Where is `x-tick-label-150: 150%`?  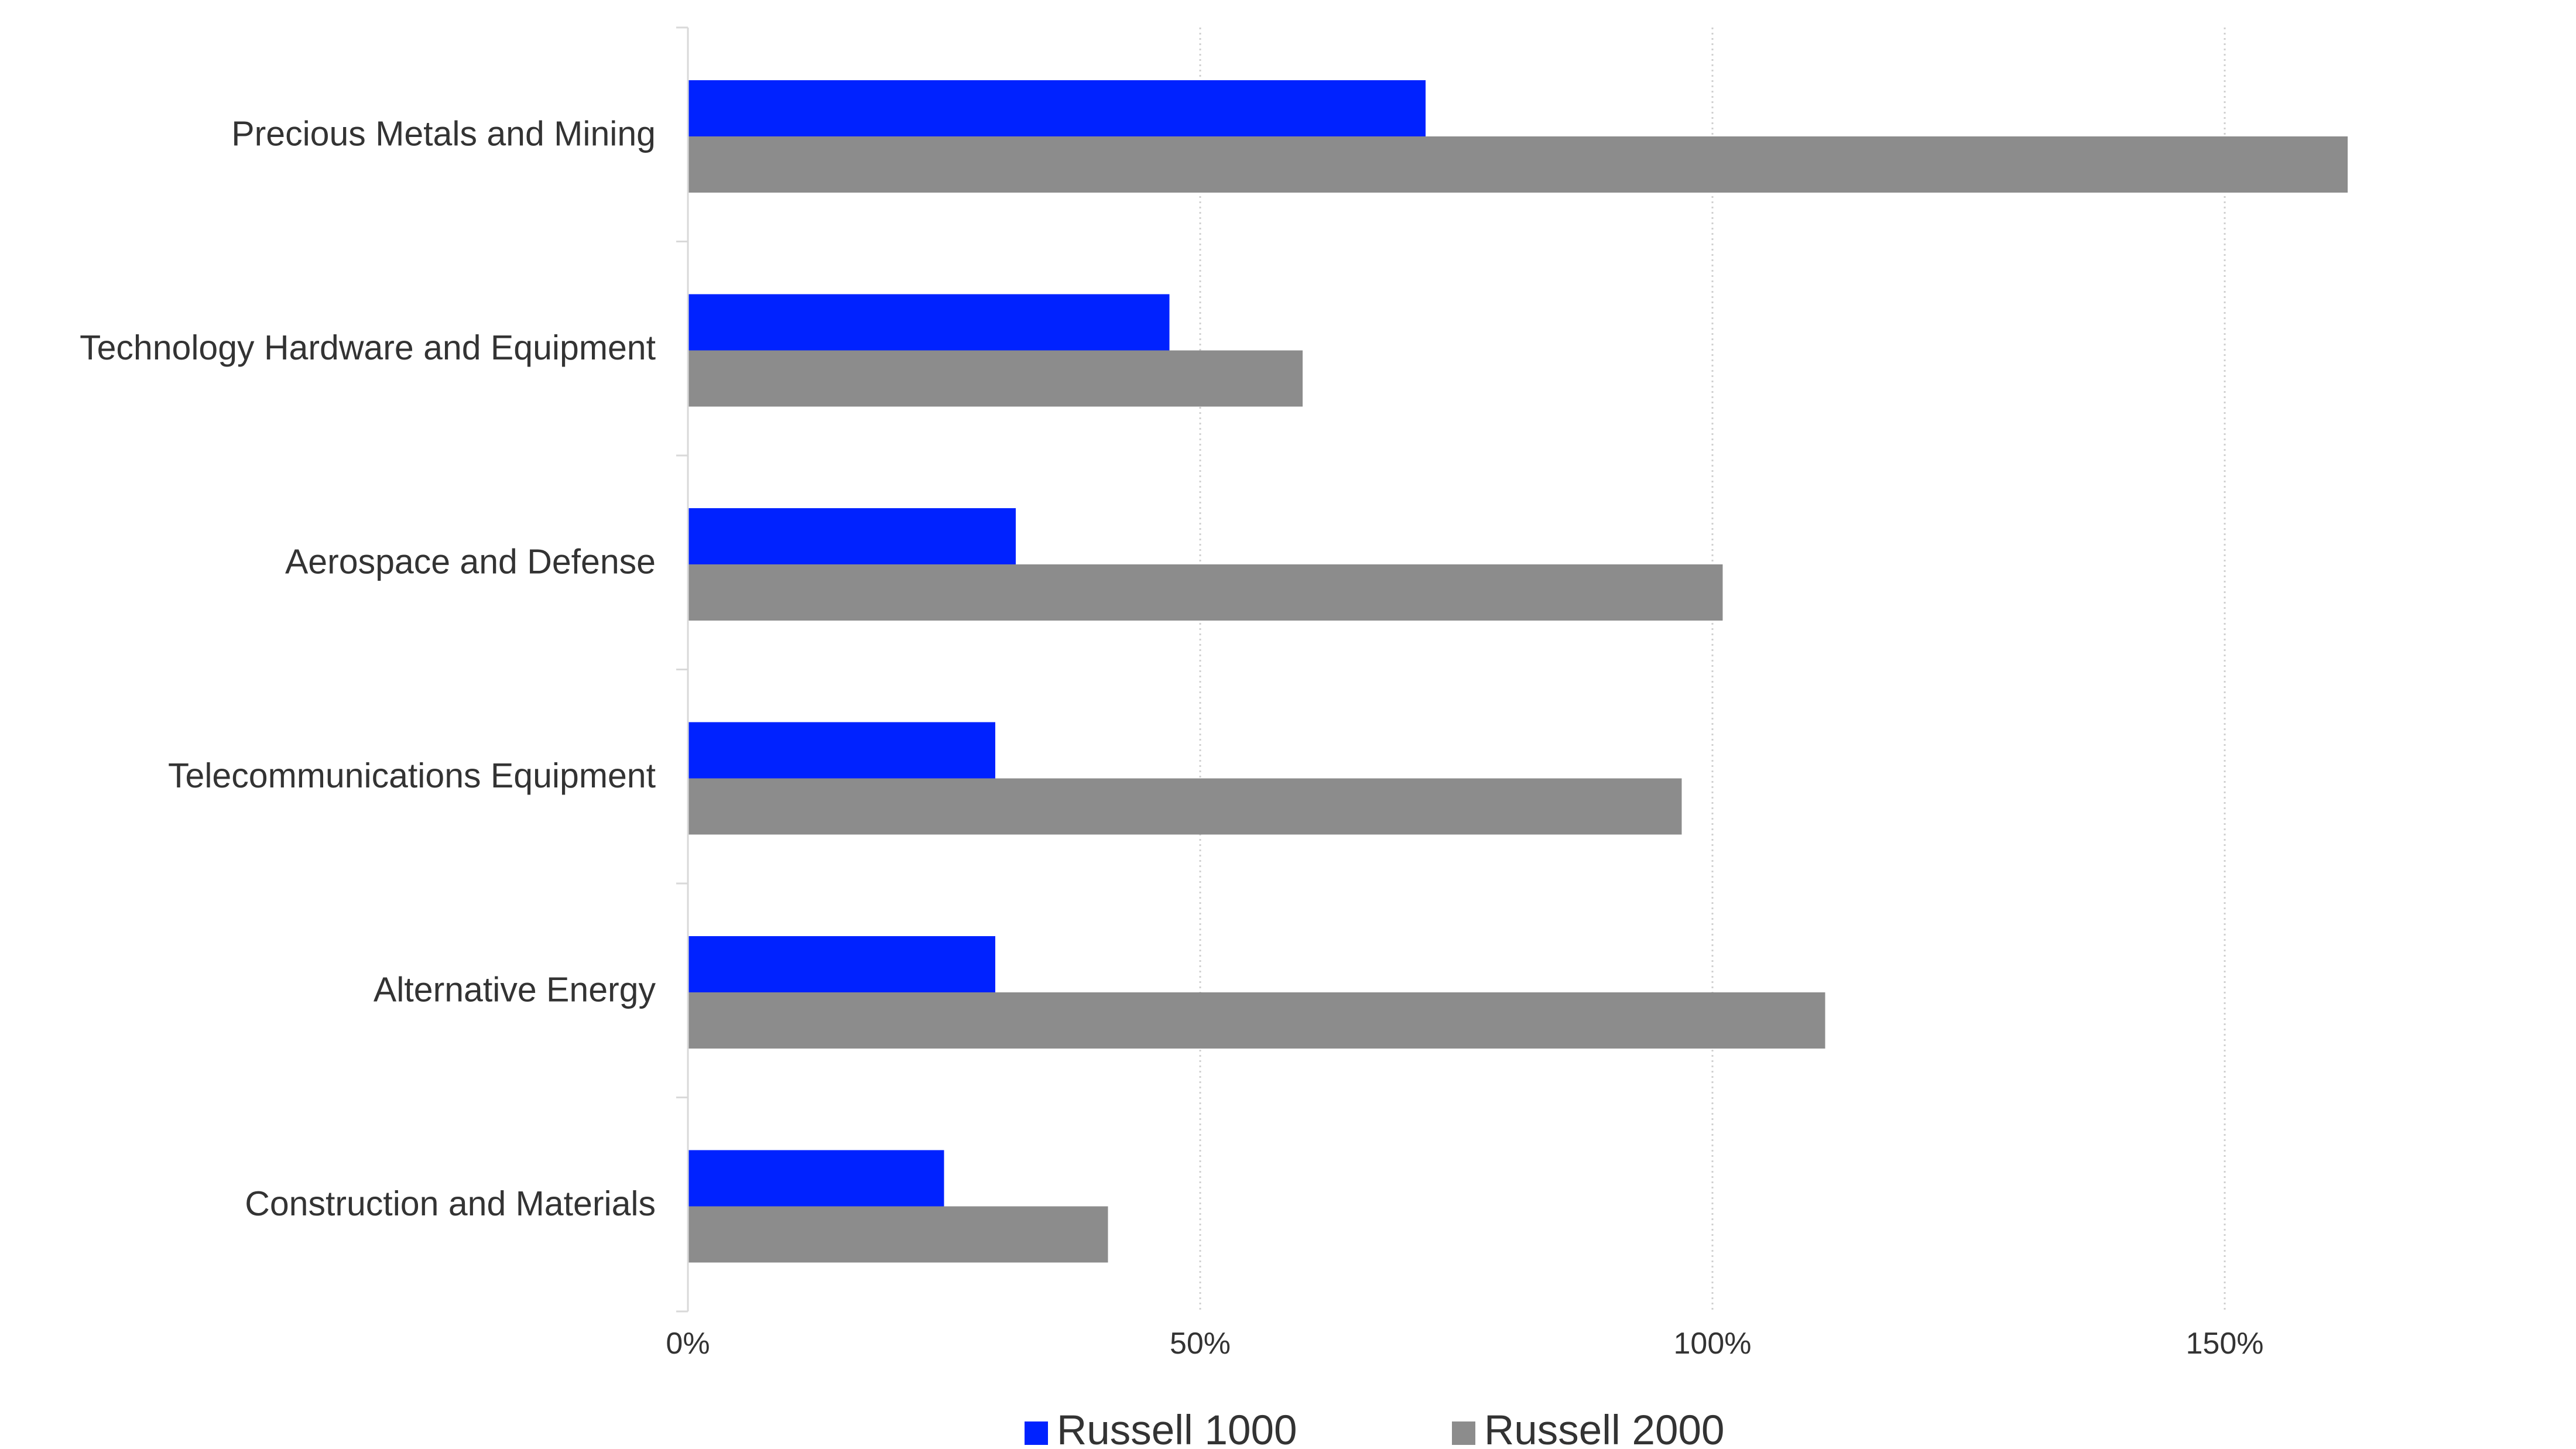 x-tick-label-150: 150% is located at coordinates (2225, 1344).